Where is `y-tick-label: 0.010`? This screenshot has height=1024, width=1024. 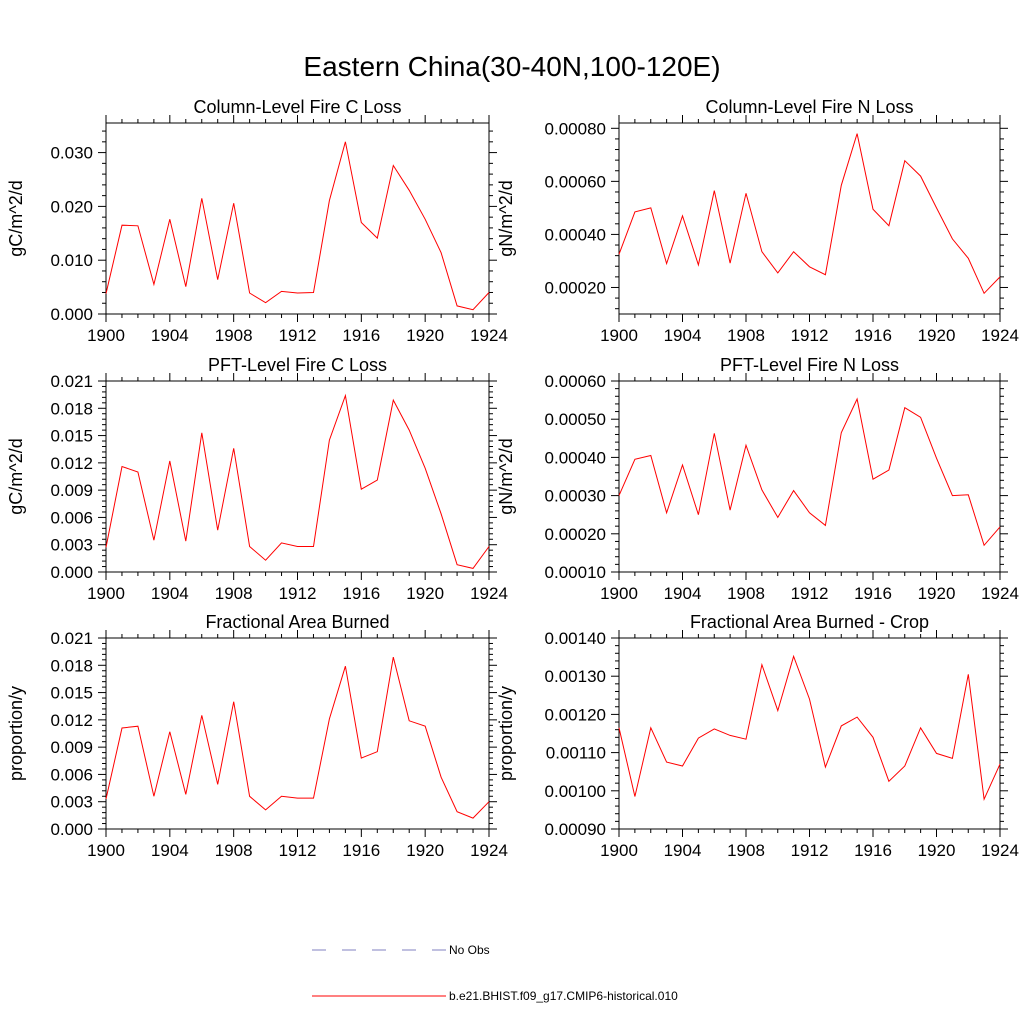 y-tick-label: 0.010 is located at coordinates (71, 260).